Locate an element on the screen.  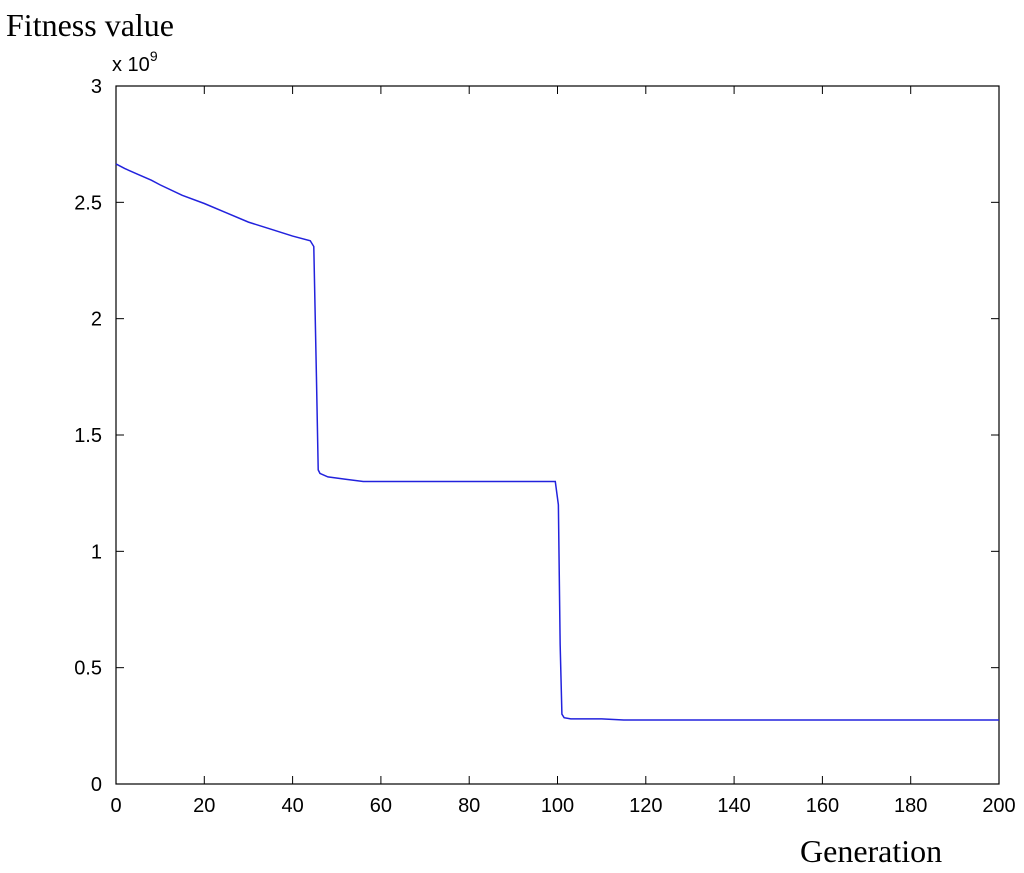
y-tick-label: 1 is located at coordinates (96, 552).